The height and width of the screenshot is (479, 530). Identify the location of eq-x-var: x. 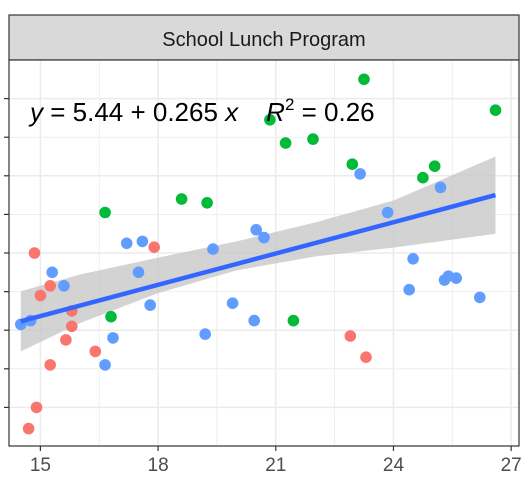
(231, 112).